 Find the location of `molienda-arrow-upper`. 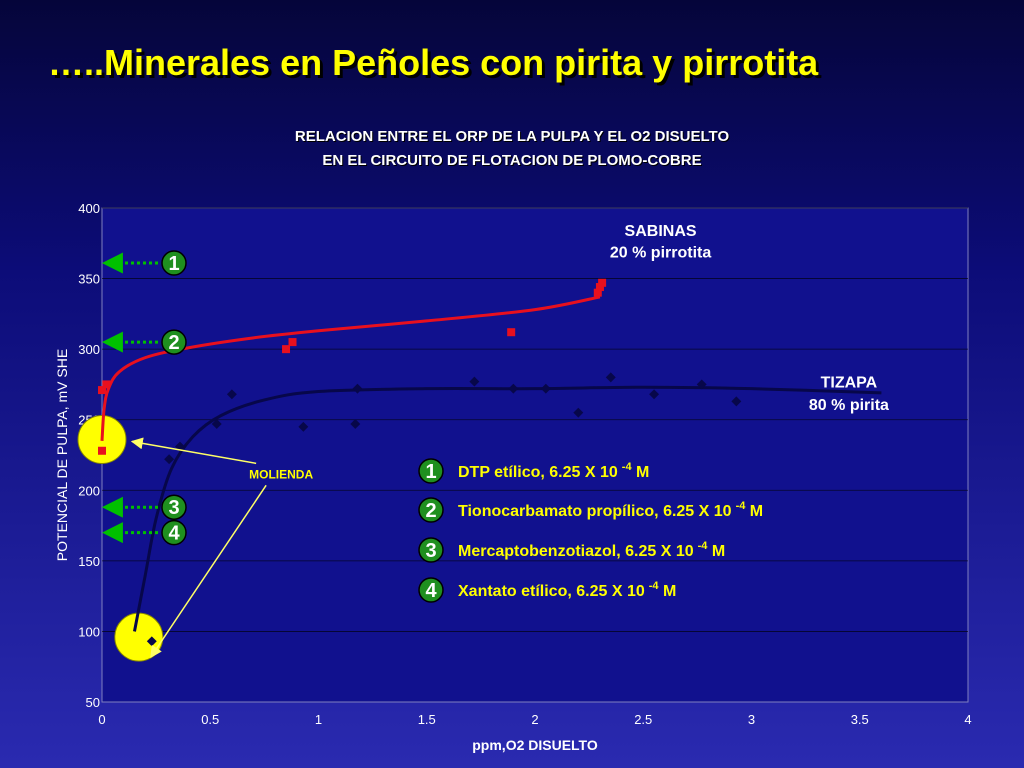

molienda-arrow-upper is located at coordinates (193, 451).